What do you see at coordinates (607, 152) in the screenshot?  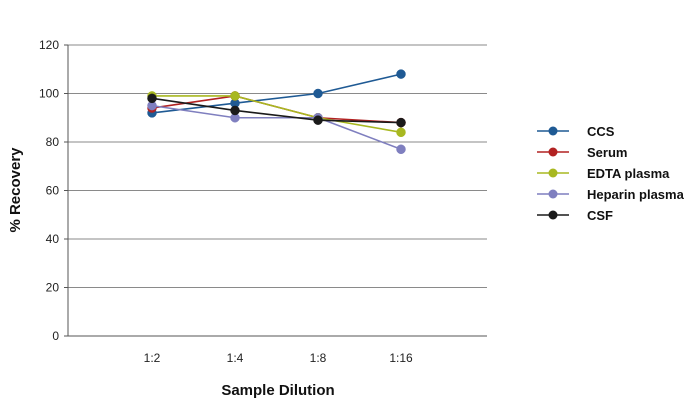 I see `legend-label: Serum` at bounding box center [607, 152].